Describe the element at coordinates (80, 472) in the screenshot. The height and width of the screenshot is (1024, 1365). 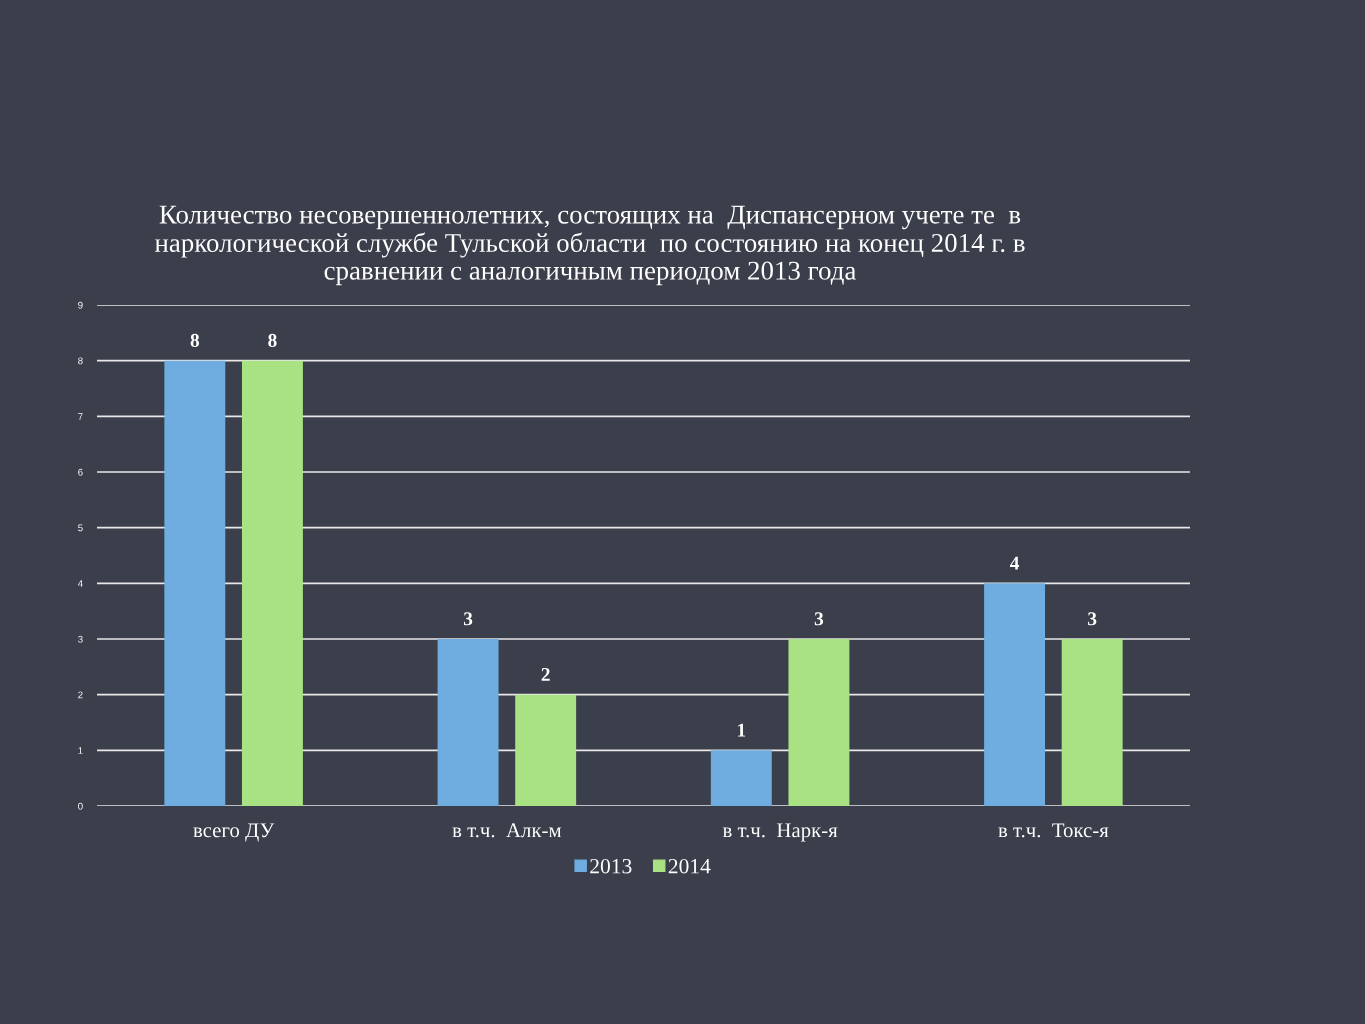
I see `y-tick-label: 6` at that location.